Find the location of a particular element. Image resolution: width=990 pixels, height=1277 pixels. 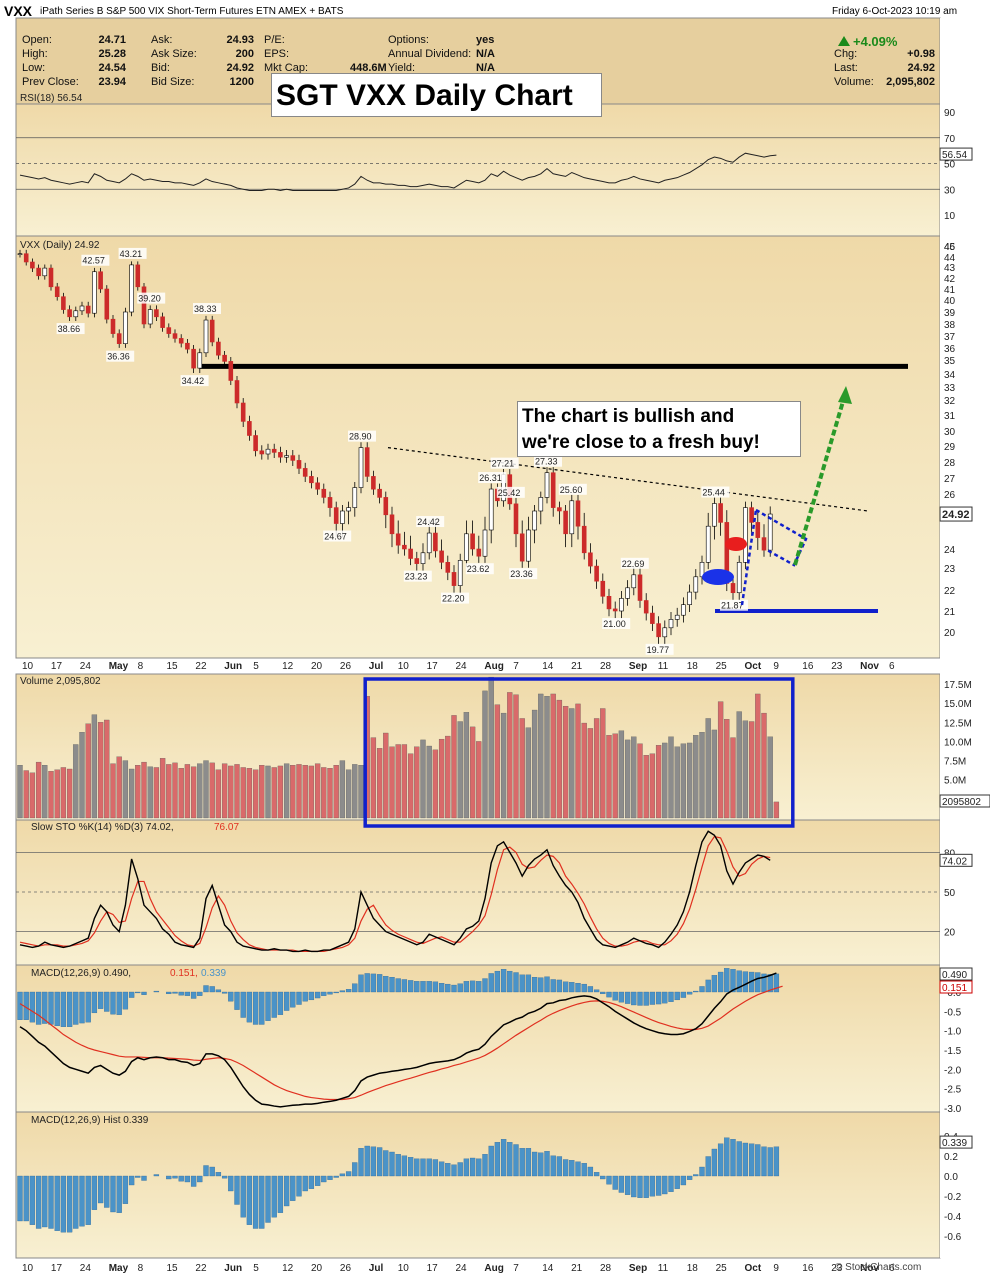

quote-value: 24.54 is located at coordinates (112, 68).